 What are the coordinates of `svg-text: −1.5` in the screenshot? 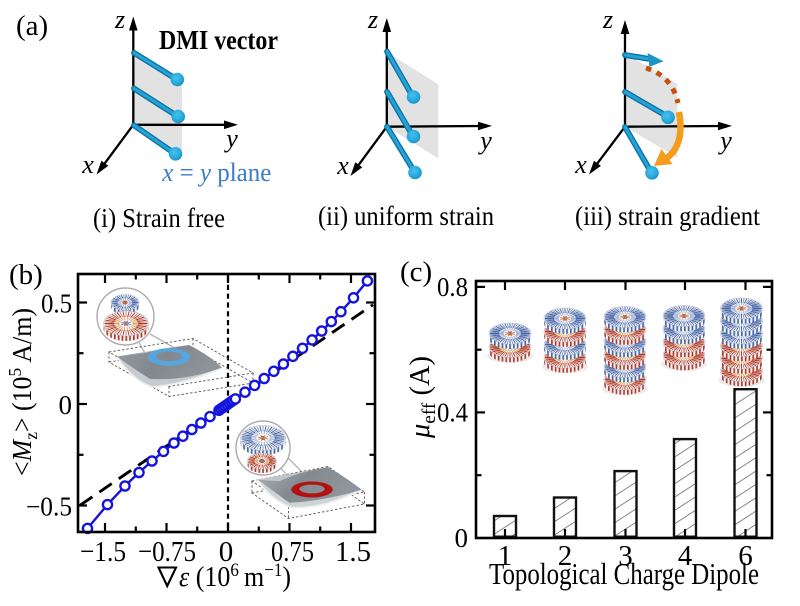 It's located at (103, 552).